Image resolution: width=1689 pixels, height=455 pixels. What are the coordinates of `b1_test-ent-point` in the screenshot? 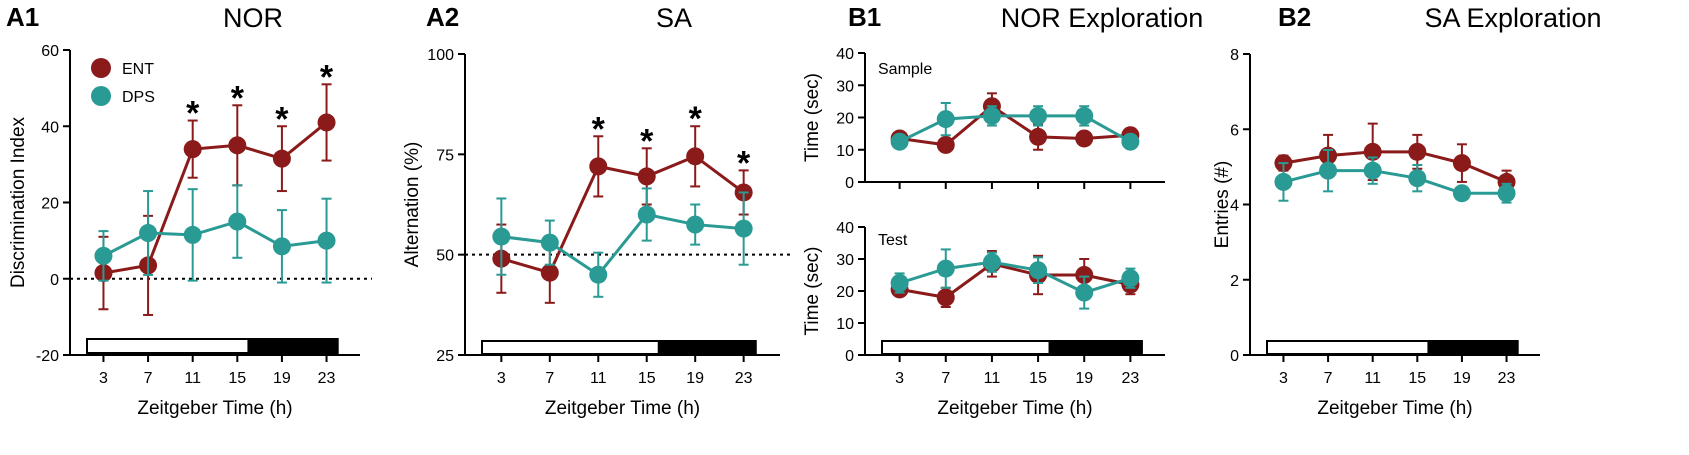 It's located at (1084, 275).